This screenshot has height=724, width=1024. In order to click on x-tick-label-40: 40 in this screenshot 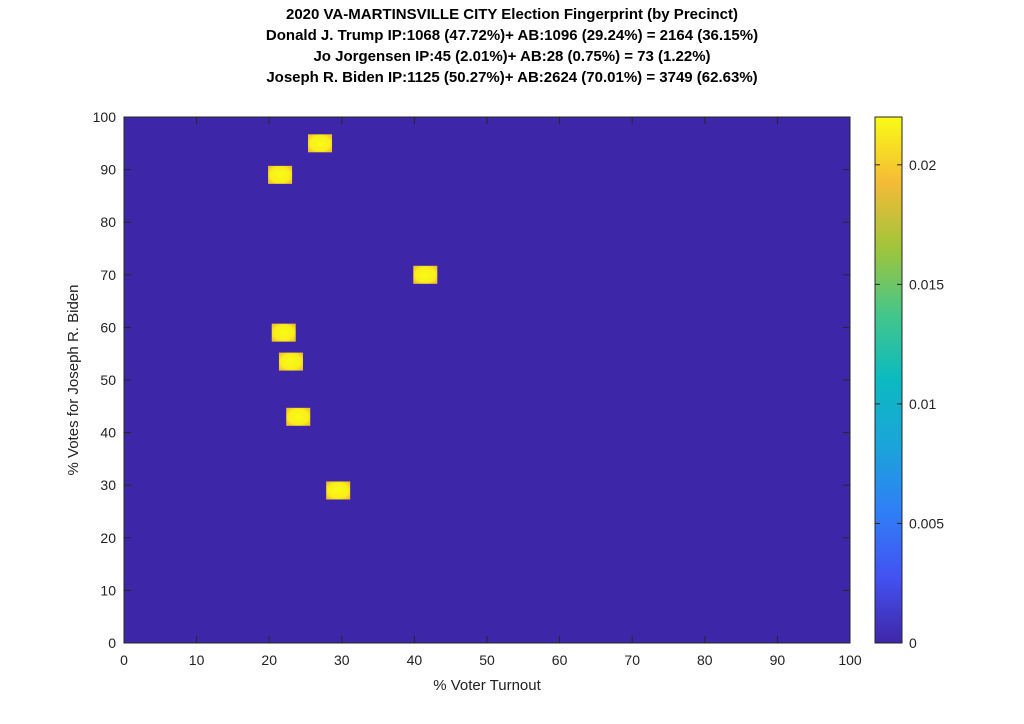, I will do `click(415, 660)`.